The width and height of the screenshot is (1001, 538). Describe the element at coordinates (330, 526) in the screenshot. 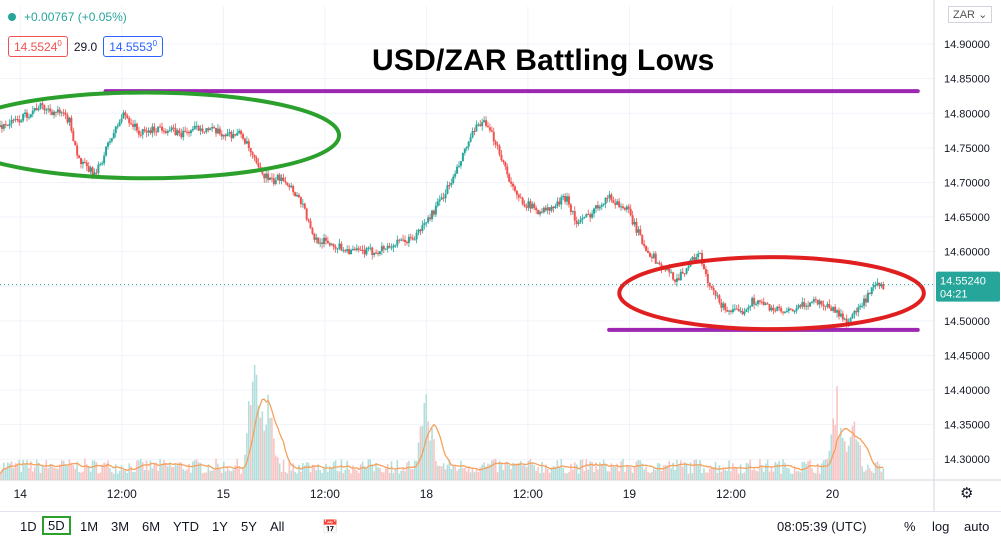

I see `date-range-icon: 📅` at that location.